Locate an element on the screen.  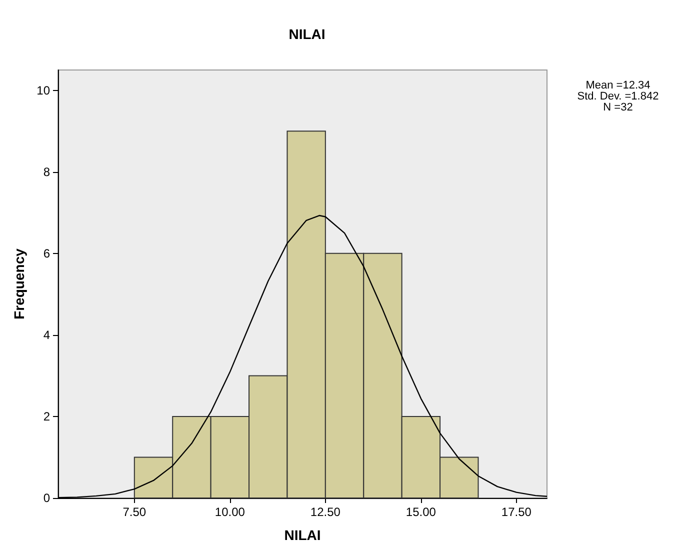
y-tick-label: 6 is located at coordinates (46, 253).